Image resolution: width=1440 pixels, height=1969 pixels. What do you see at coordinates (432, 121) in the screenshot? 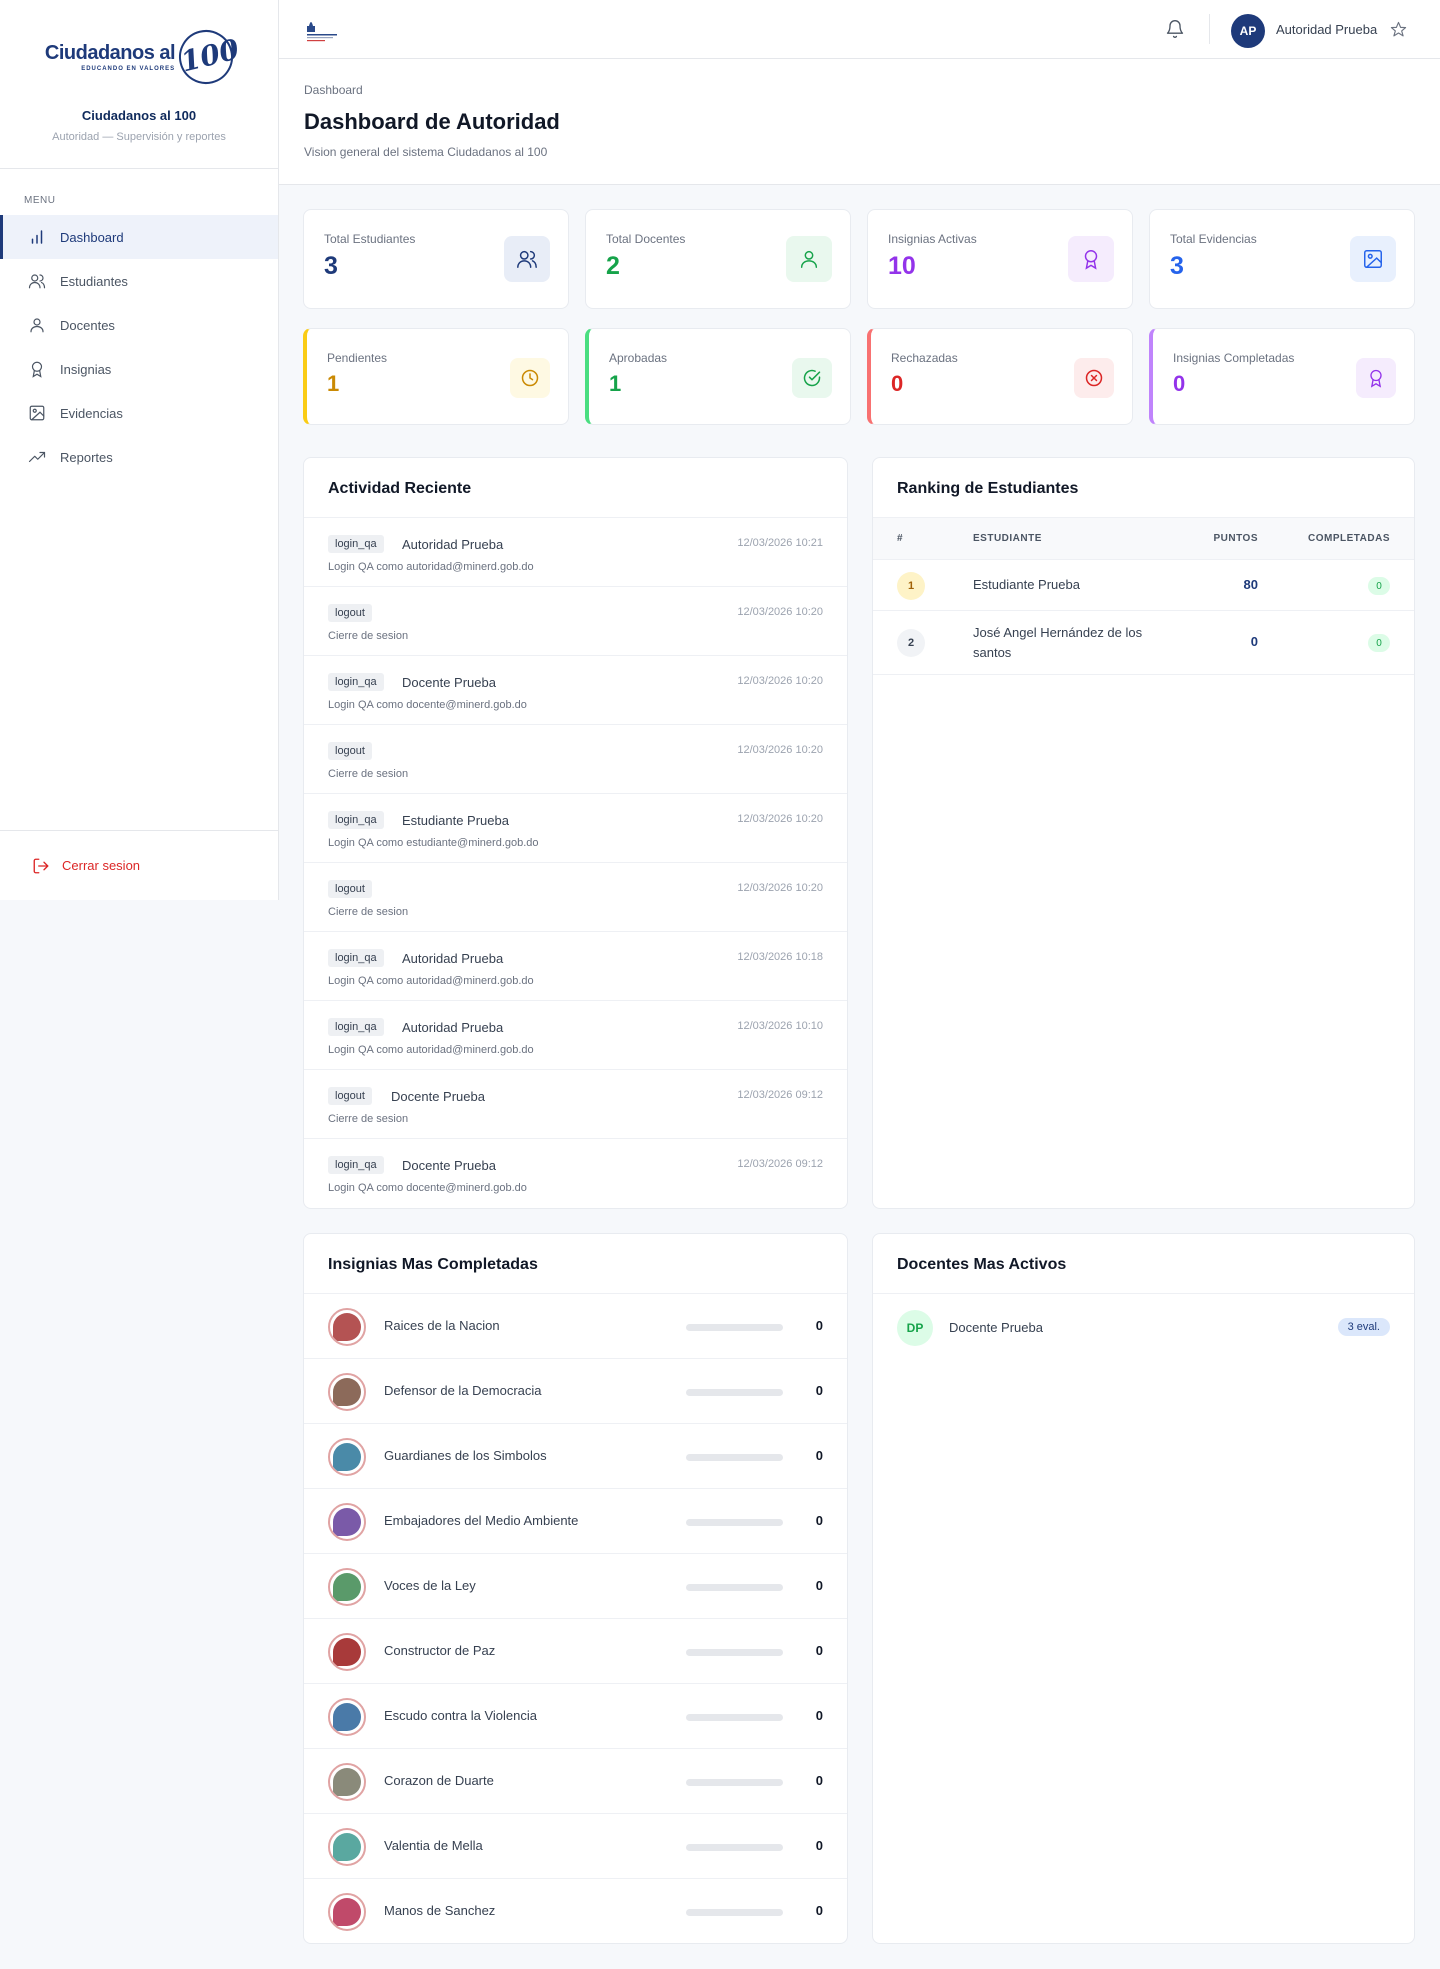
I see `page-title: Dashboard de Autoridad` at bounding box center [432, 121].